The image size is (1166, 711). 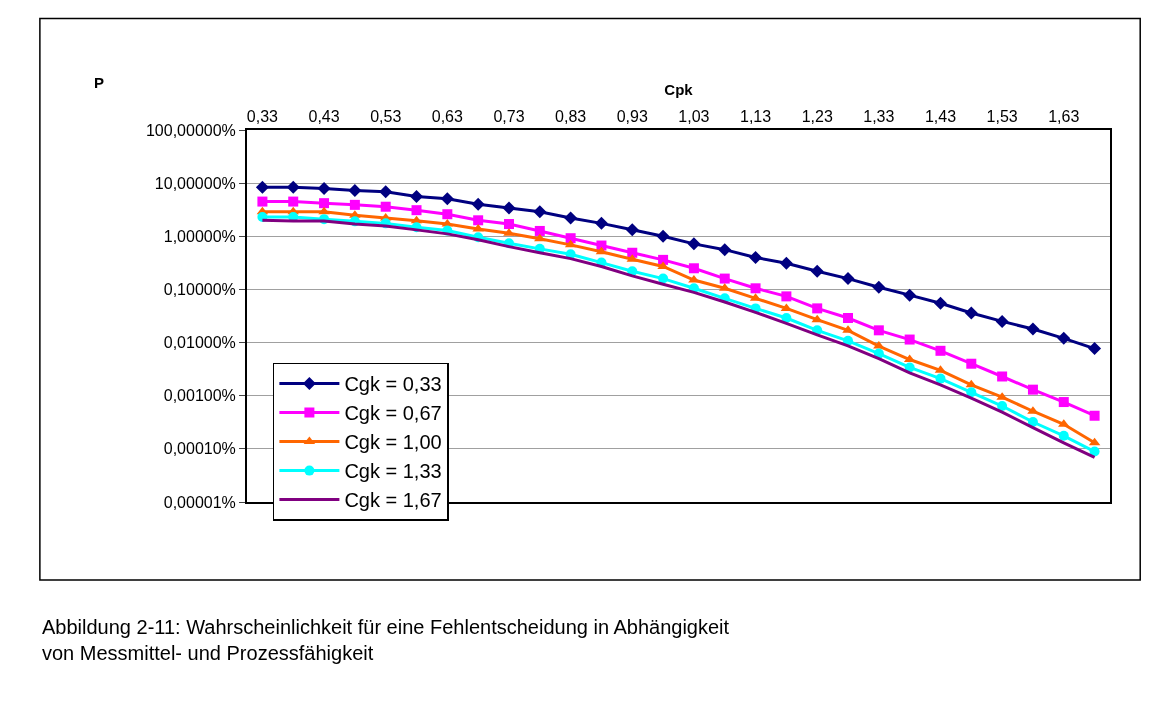 I want to click on x-tick-label: 0,43, so click(x=324, y=116).